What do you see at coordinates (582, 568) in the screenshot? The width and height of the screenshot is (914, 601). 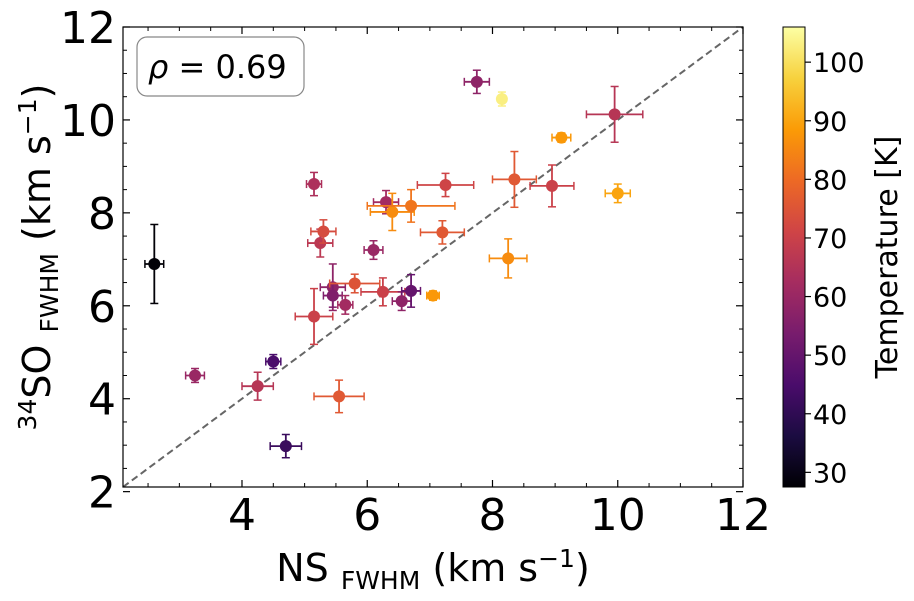 I see `x-label-close: )` at bounding box center [582, 568].